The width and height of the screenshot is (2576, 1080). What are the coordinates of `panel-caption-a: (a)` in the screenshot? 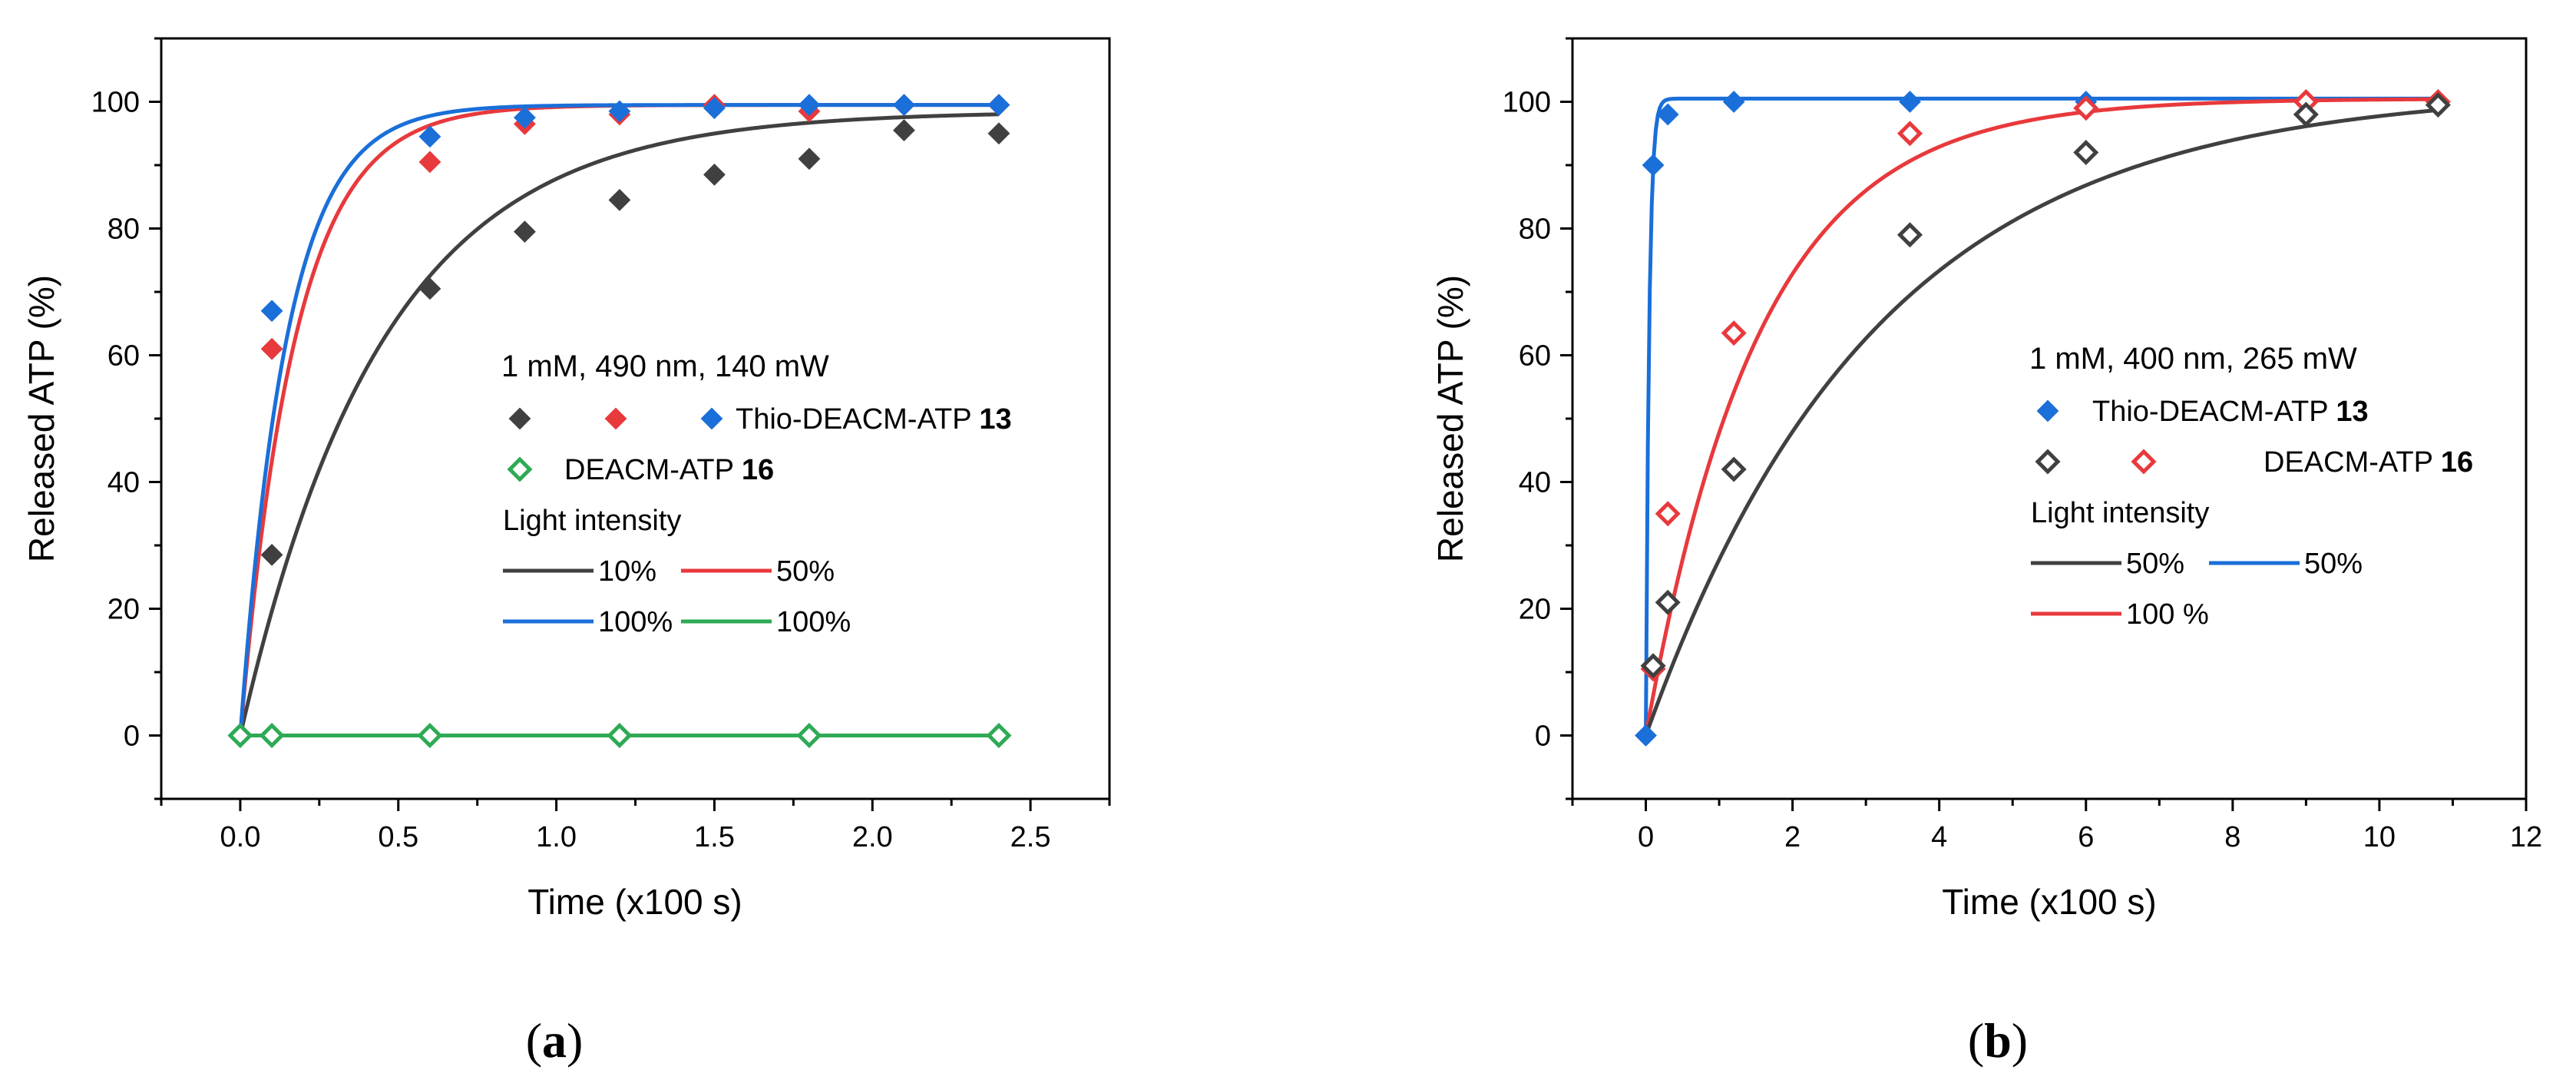 It's located at (555, 1040).